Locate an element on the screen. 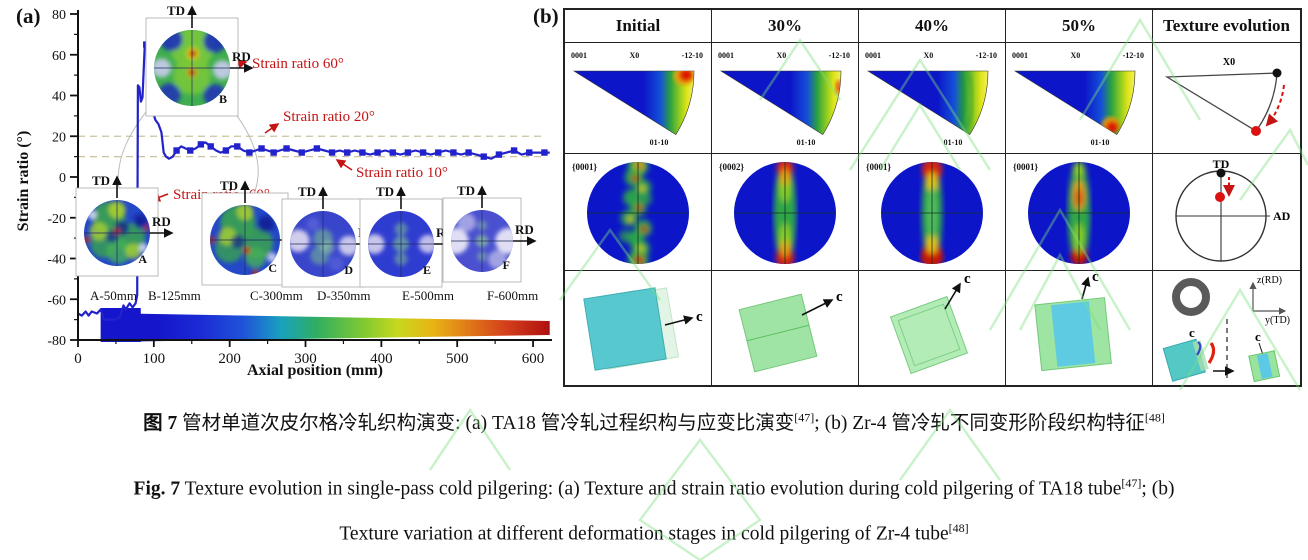 The height and width of the screenshot is (560, 1308). svg-text: 20 is located at coordinates (59, 137).